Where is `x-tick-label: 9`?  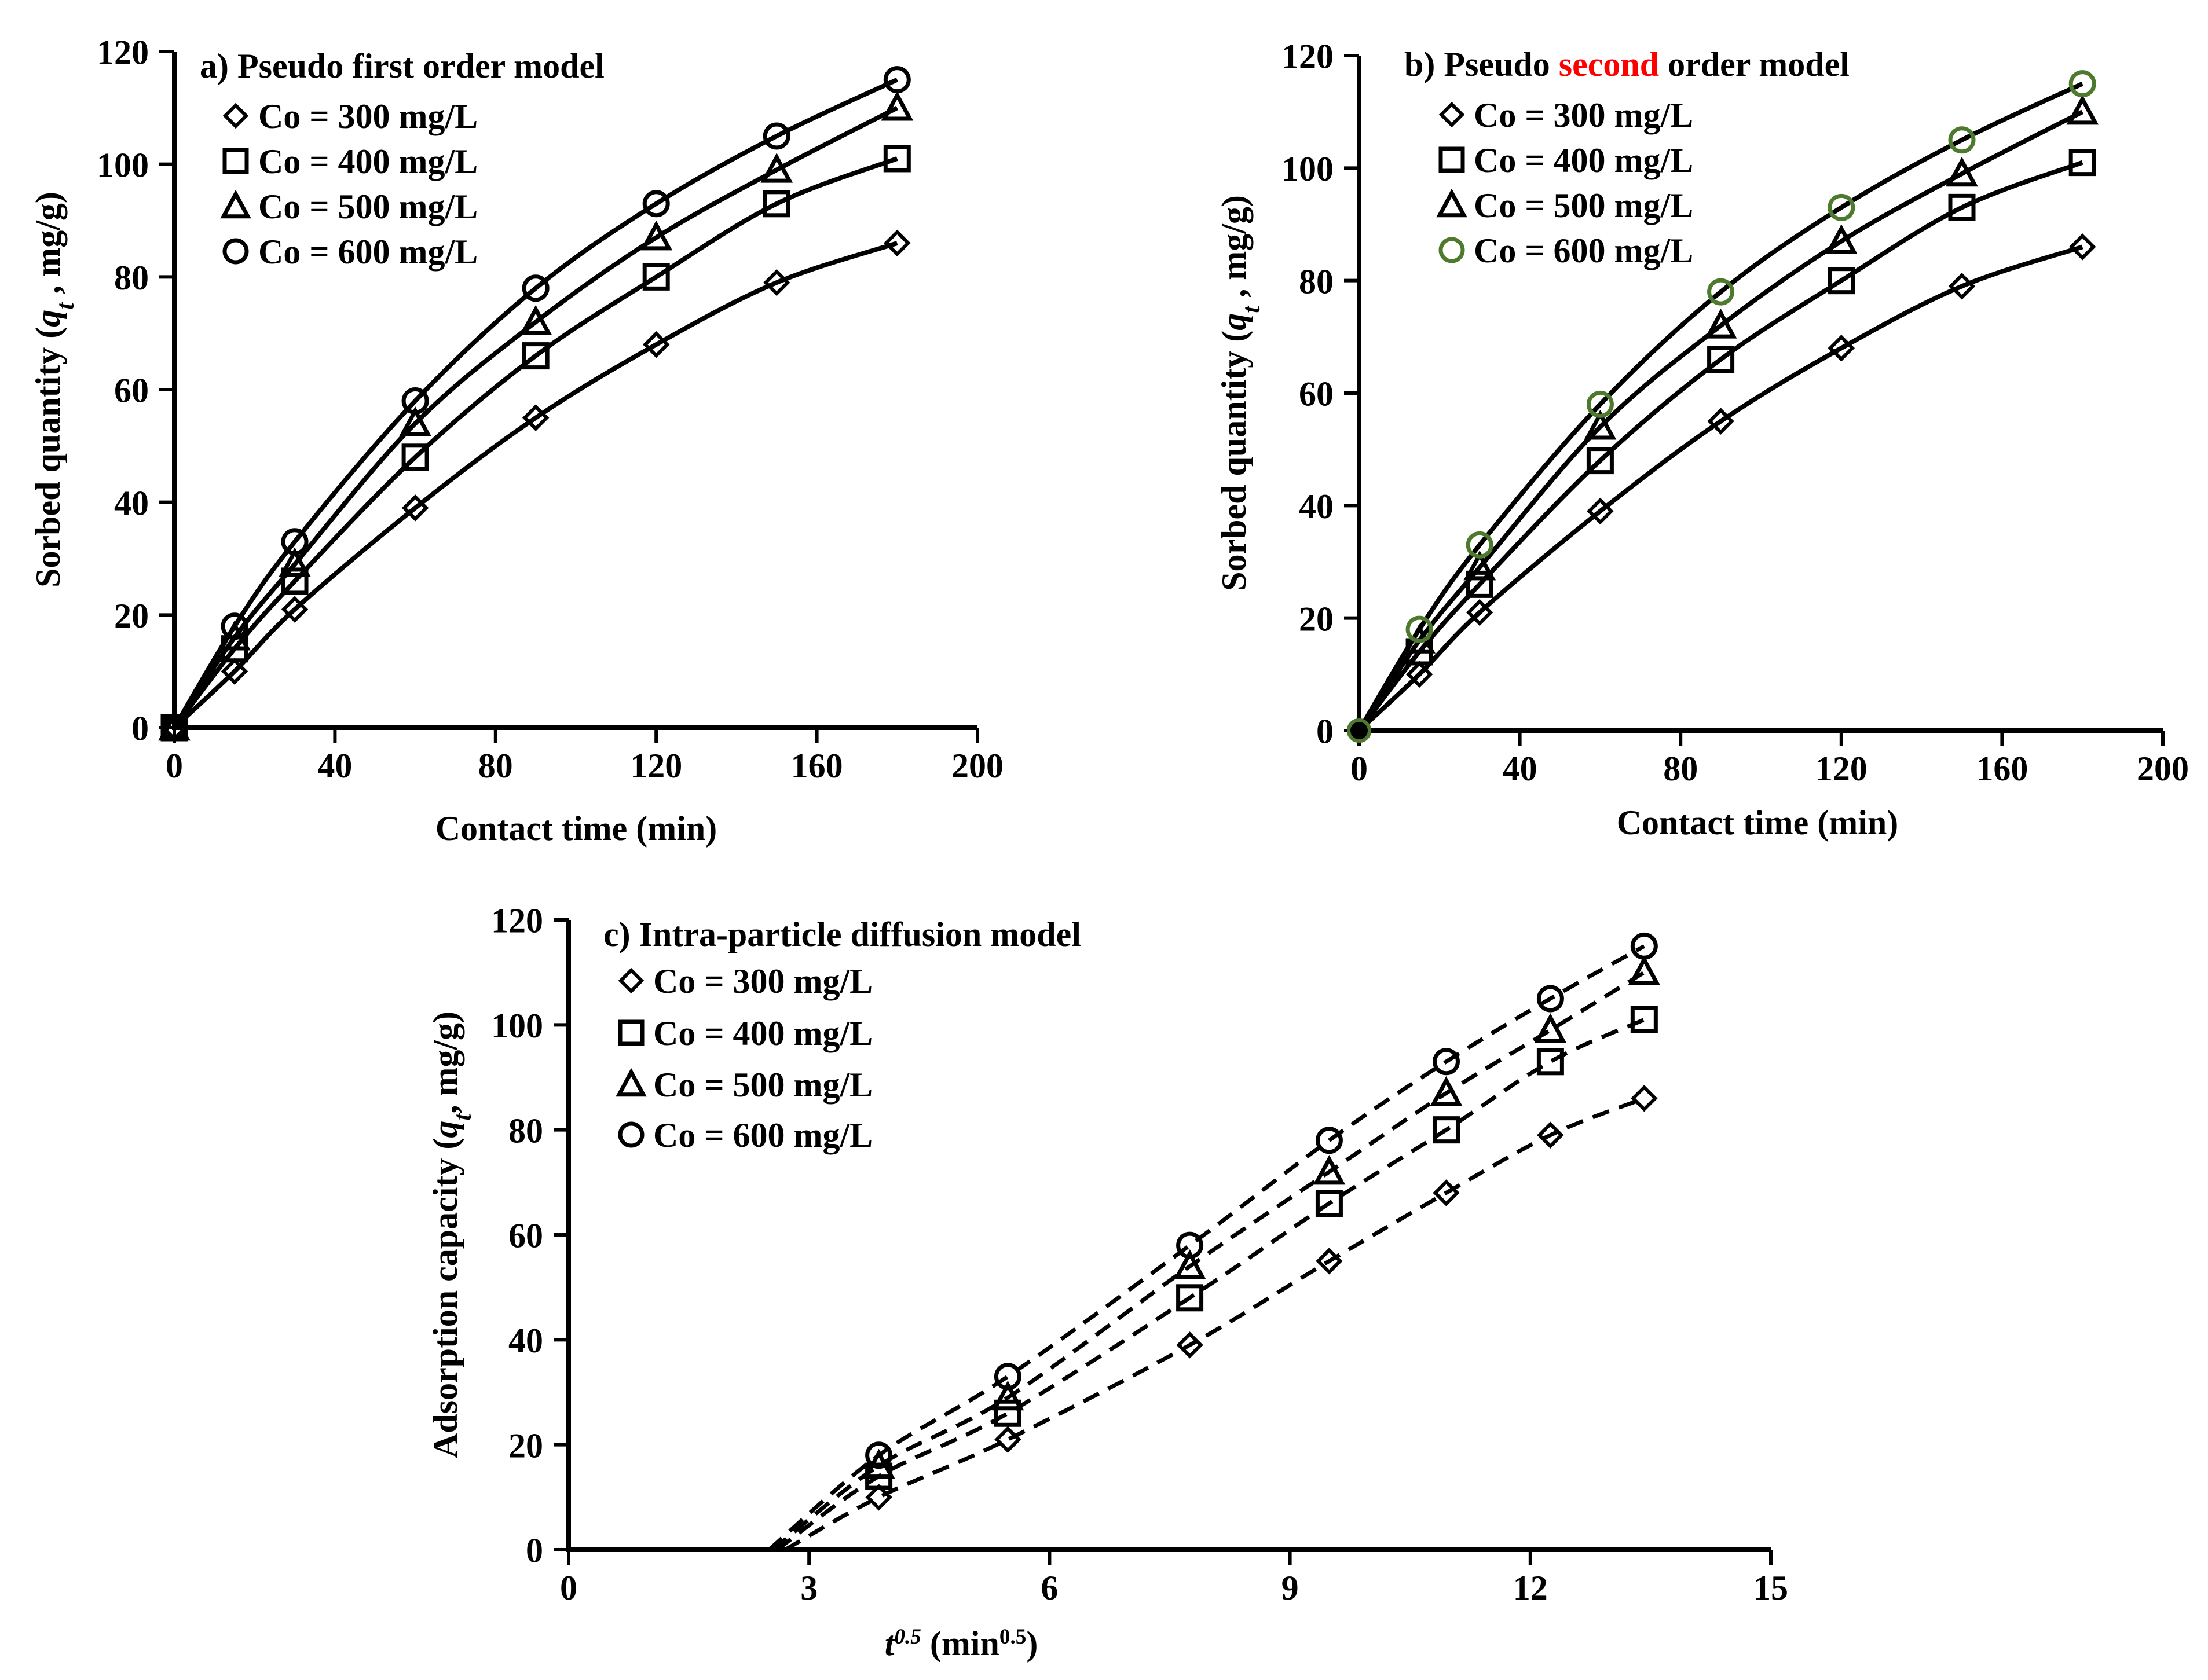
x-tick-label: 9 is located at coordinates (1290, 1588).